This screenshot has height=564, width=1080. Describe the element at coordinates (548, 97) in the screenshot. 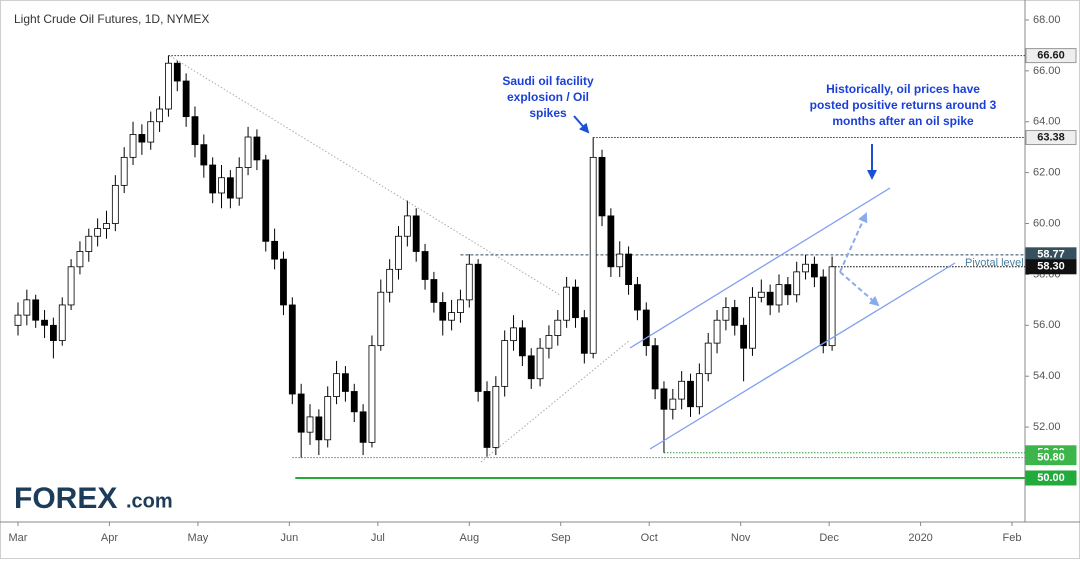

I see `annotation: explosion / Oil` at that location.